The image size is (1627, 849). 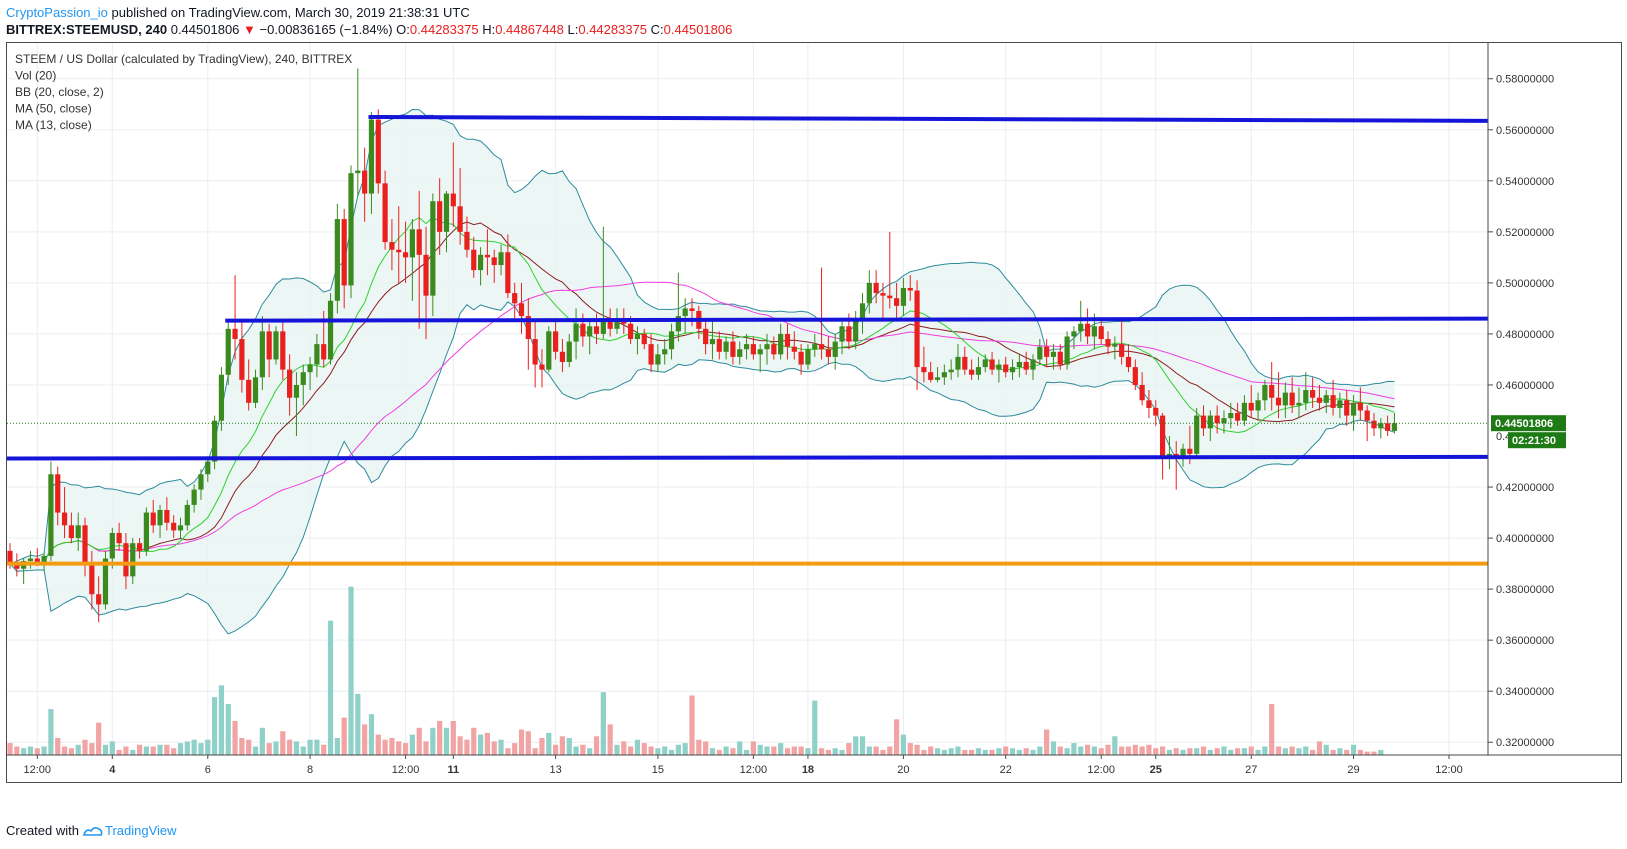 What do you see at coordinates (1503, 437) in the screenshot?
I see `price-tick-label-partial: 0.4` at bounding box center [1503, 437].